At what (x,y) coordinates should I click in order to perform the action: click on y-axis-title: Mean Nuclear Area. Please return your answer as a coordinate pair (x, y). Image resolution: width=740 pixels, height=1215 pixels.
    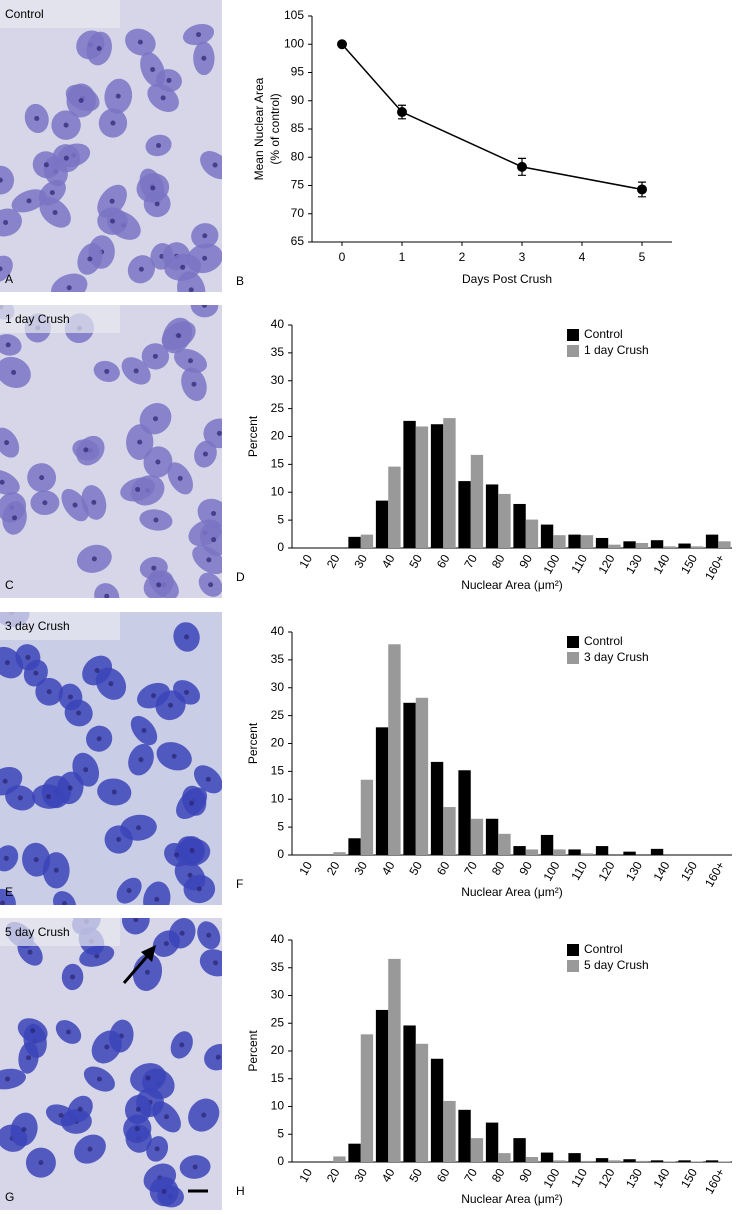
    Looking at the image, I should click on (259, 128).